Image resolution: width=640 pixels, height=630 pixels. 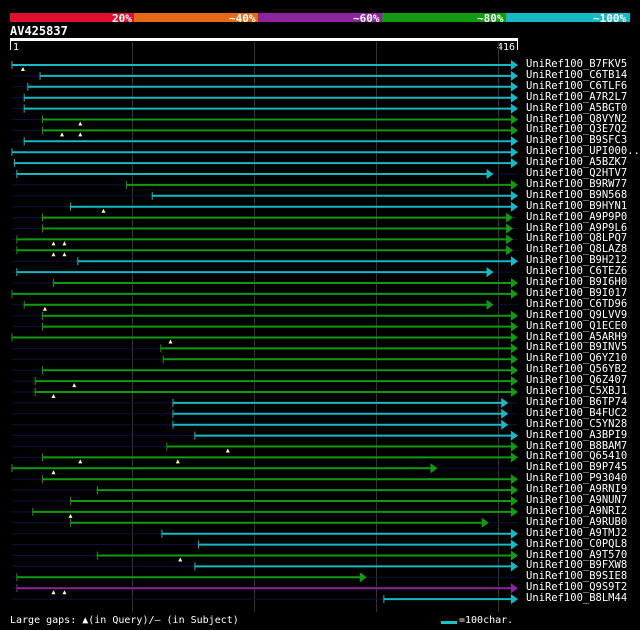 What do you see at coordinates (577, 173) in the screenshot?
I see `hit-label: UniRef100_Q2HTV7` at bounding box center [577, 173].